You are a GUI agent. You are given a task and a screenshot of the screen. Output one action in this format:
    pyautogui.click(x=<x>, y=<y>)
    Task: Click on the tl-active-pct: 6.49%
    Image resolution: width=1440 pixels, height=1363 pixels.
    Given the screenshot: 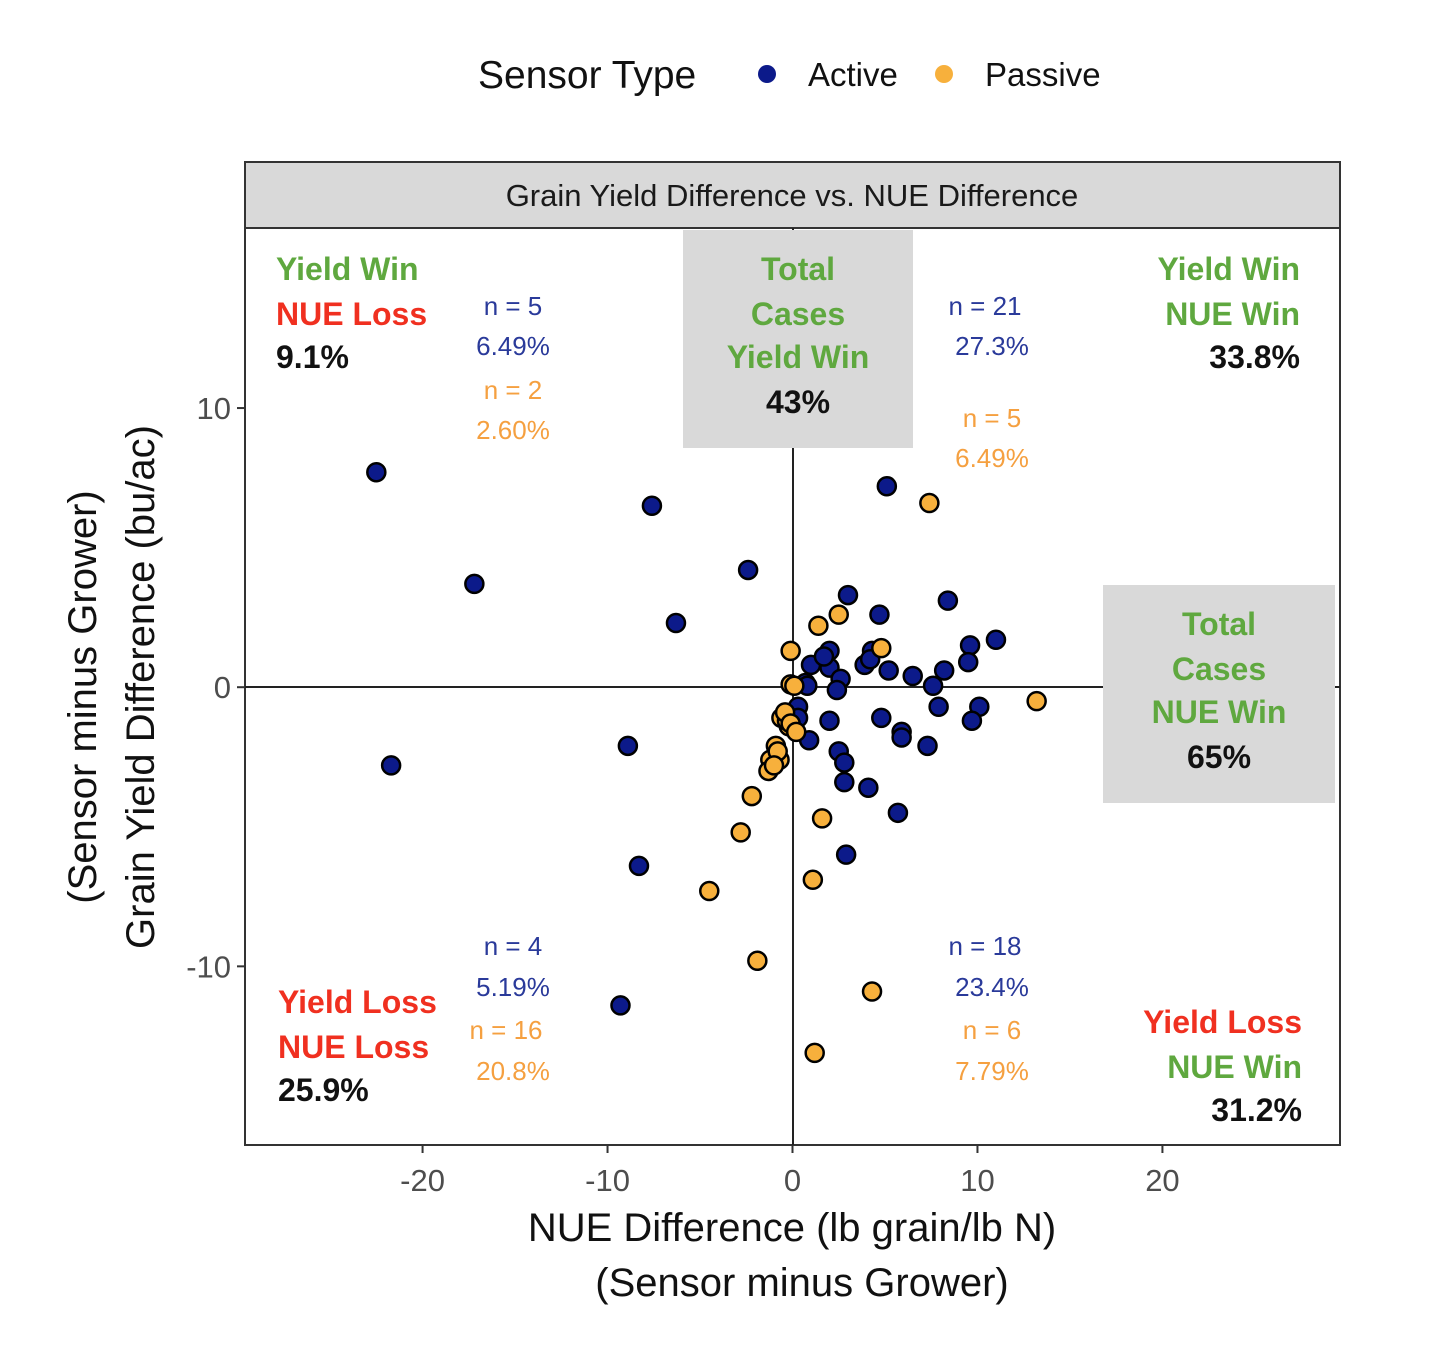 What is the action you would take?
    pyautogui.click(x=513, y=346)
    